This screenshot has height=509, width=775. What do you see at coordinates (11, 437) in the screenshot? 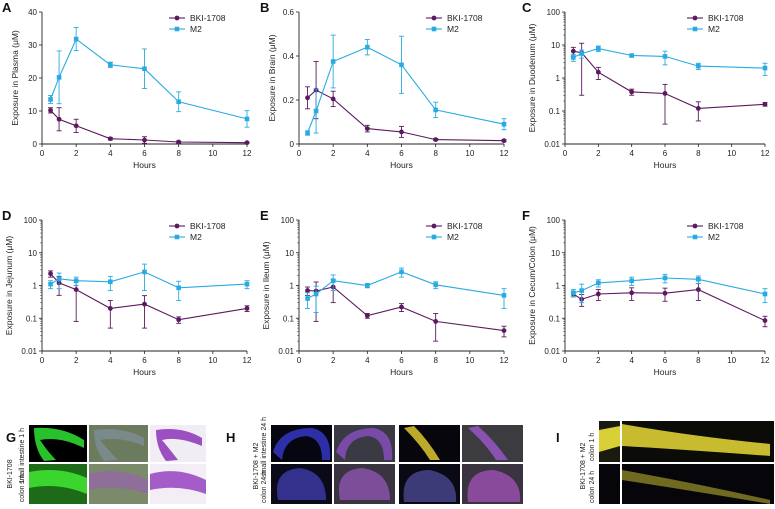
I see `panel-letter-g: G` at bounding box center [11, 437].